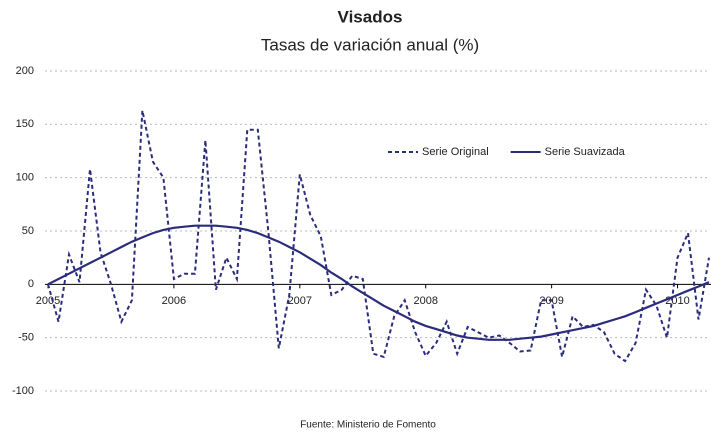 The image size is (711, 432). What do you see at coordinates (370, 16) in the screenshot?
I see `chart-title: Visados` at bounding box center [370, 16].